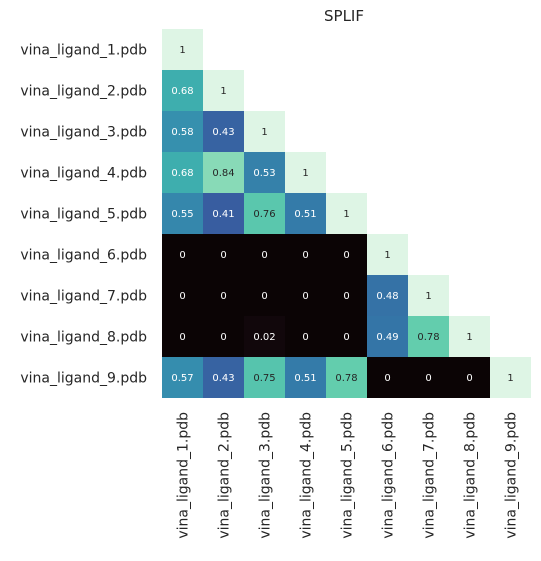 The image size is (541, 561). What do you see at coordinates (184, 475) in the screenshot?
I see `column-tick-label: vina_ligand_1.pdb` at bounding box center [184, 475].